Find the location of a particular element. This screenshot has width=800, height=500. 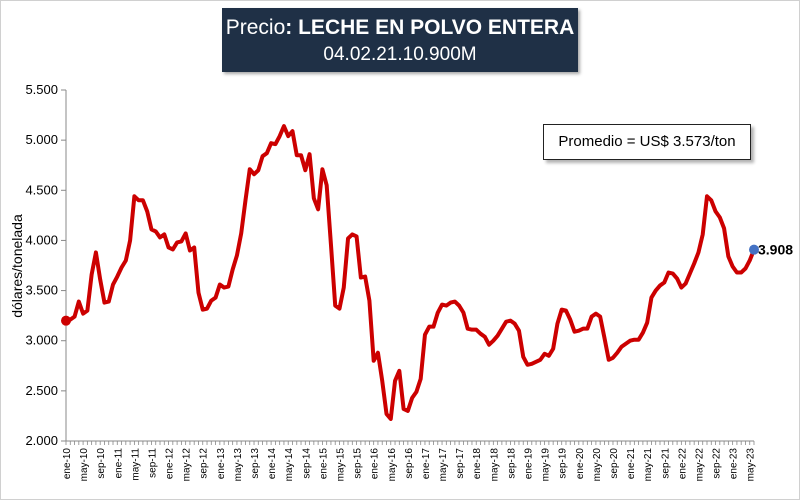

start-point is located at coordinates (66, 320).